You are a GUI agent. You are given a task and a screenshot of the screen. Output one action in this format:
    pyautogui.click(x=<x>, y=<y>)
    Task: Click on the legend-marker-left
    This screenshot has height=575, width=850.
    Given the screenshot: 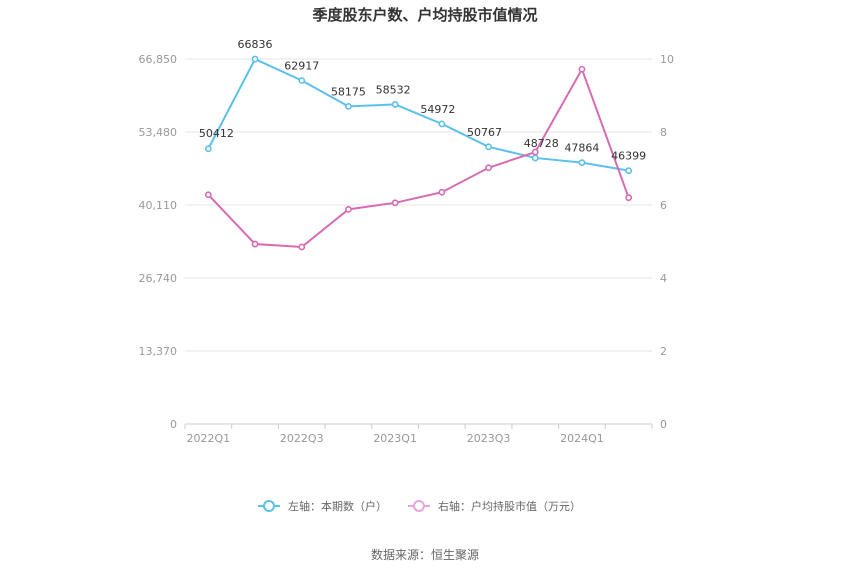 What is the action you would take?
    pyautogui.click(x=269, y=506)
    